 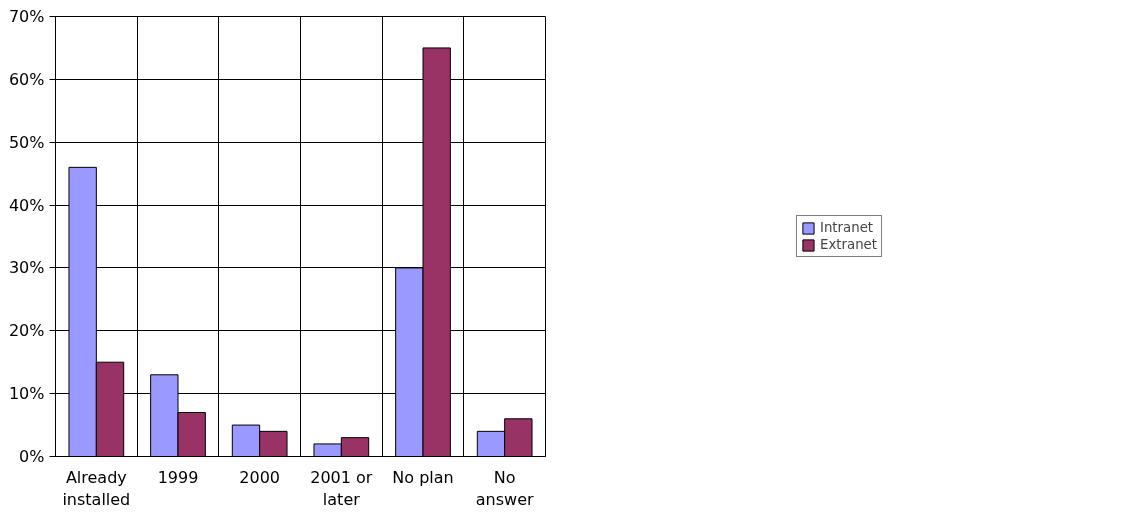 I want to click on legend-label: Intranet, so click(x=846, y=227).